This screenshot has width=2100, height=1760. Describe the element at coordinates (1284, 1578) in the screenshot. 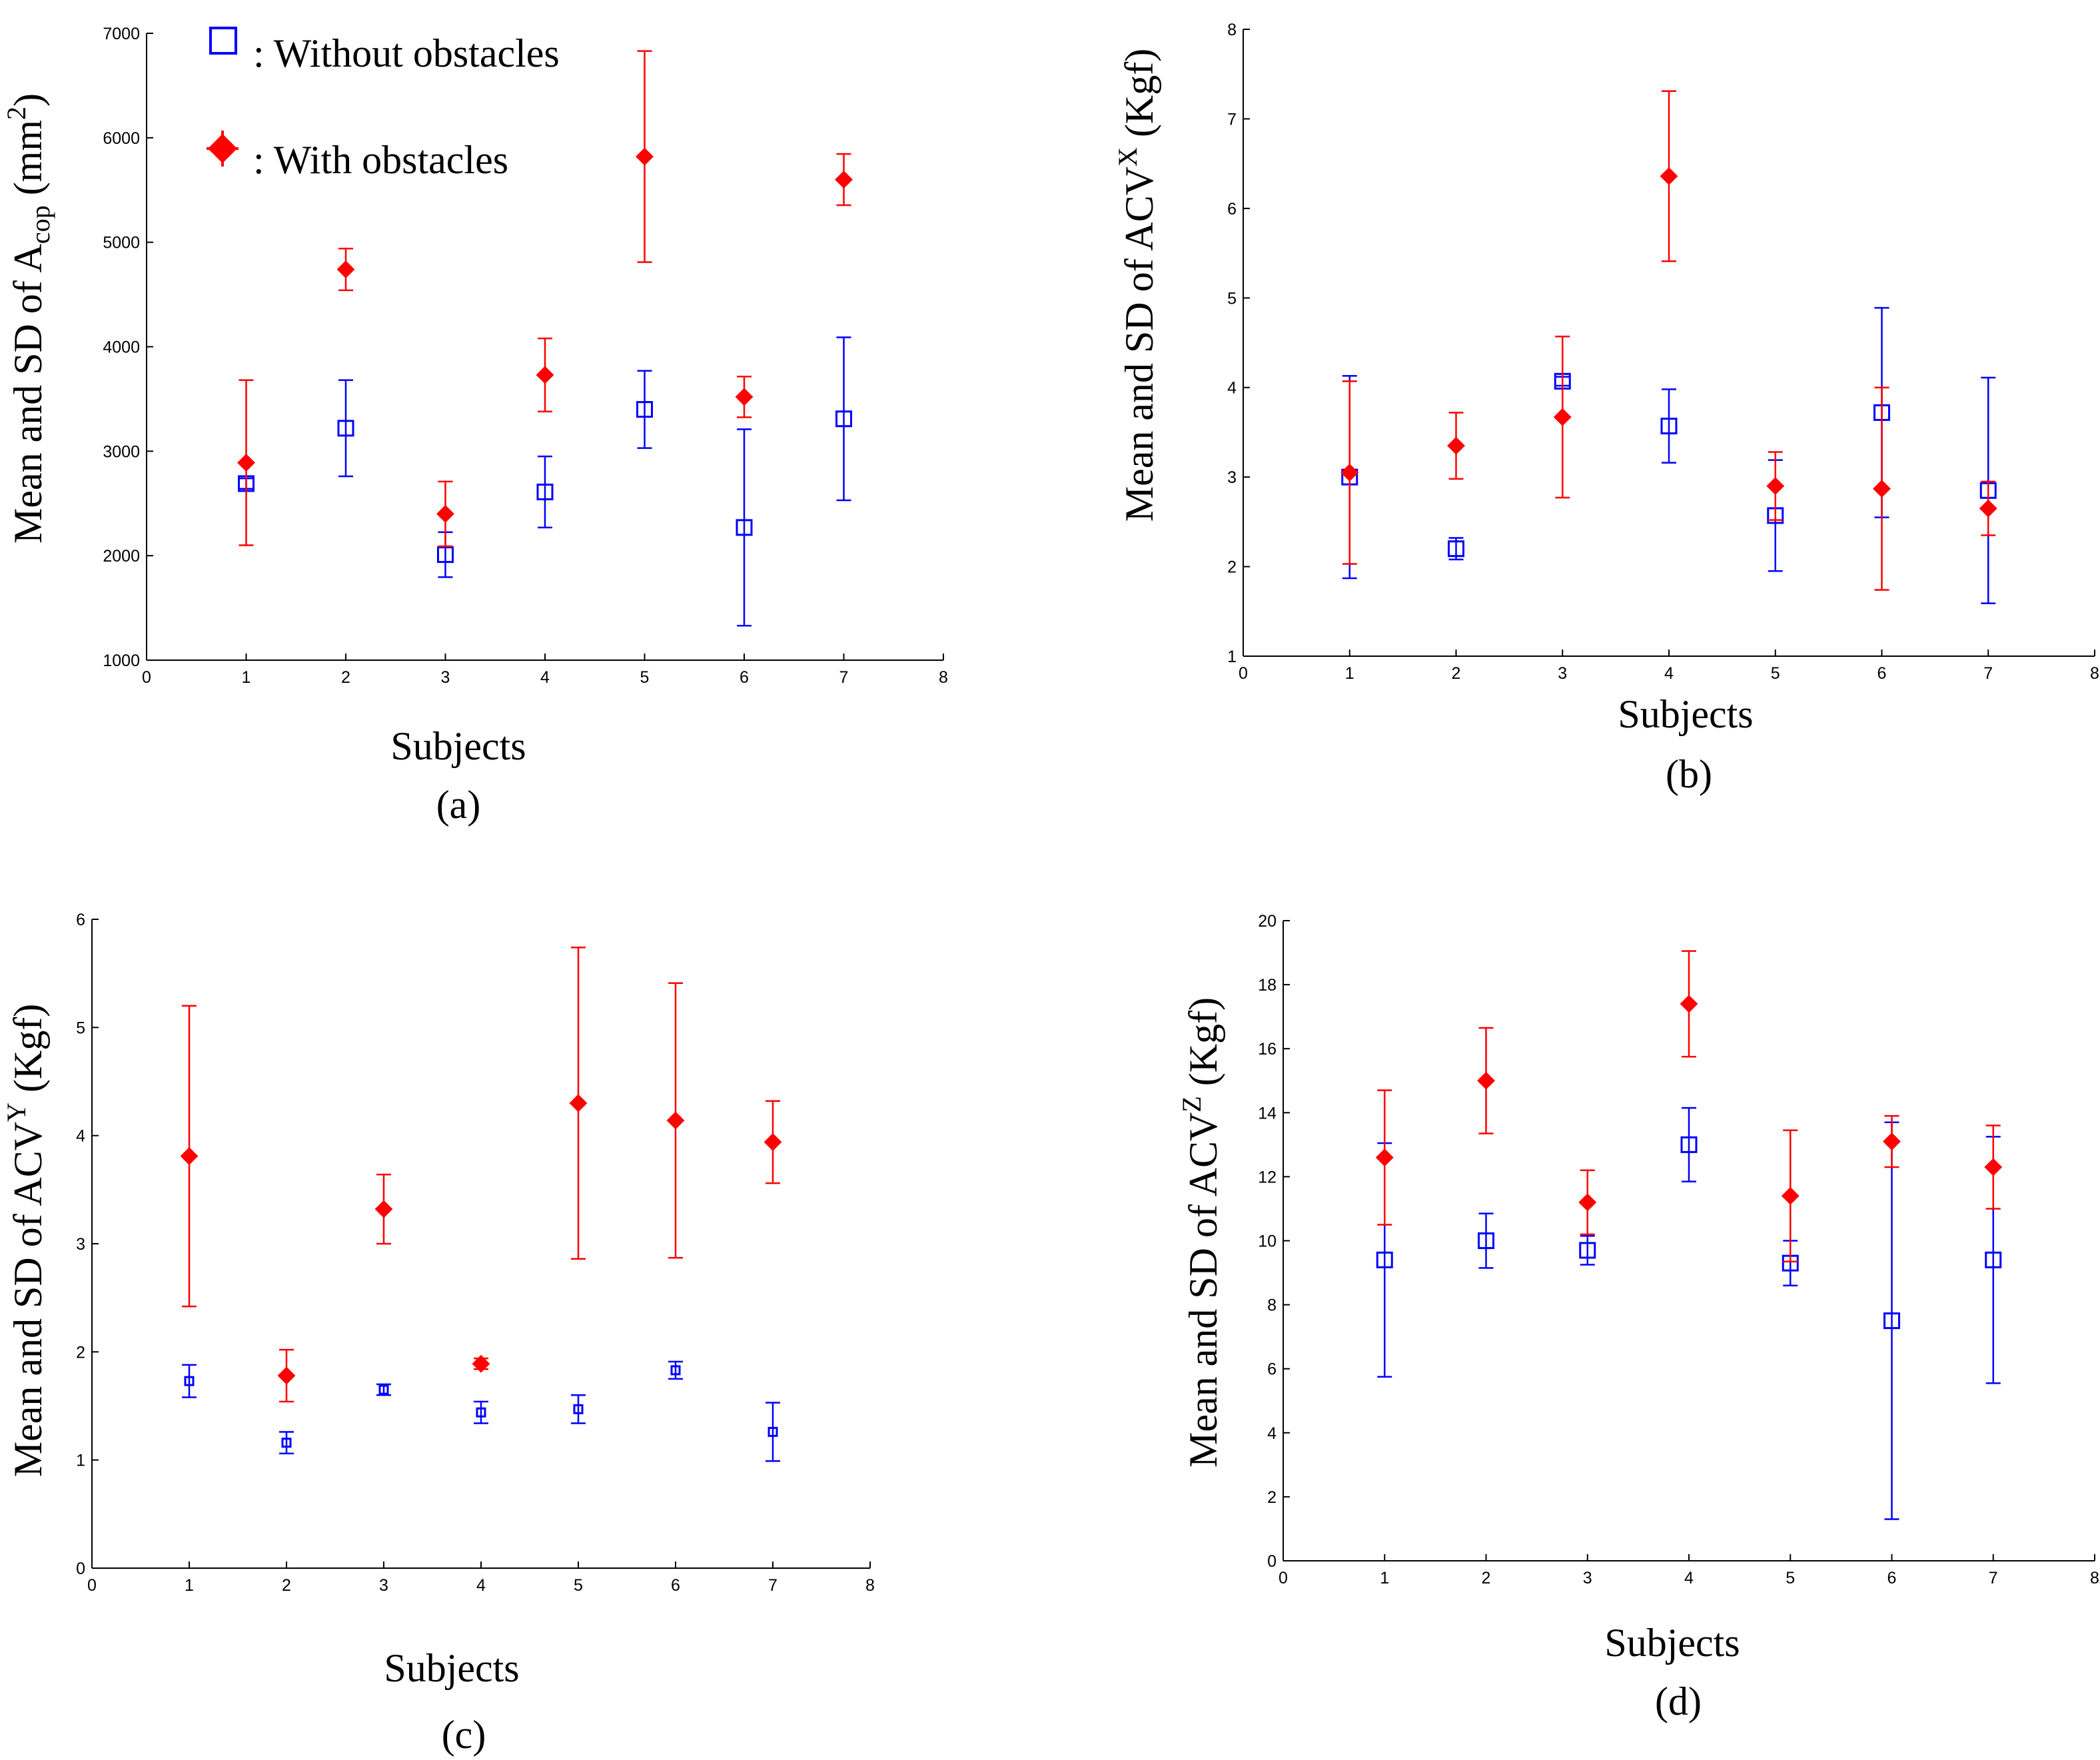

I see `x-tick-label-d: 0` at that location.